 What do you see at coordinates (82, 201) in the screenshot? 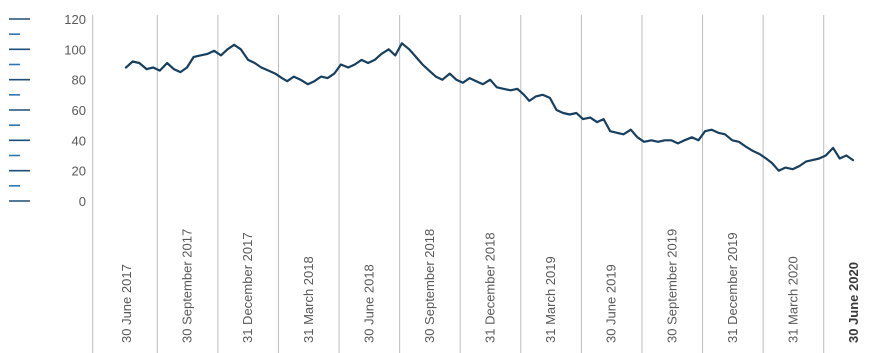
I see `y-tick-label: 0` at bounding box center [82, 201].